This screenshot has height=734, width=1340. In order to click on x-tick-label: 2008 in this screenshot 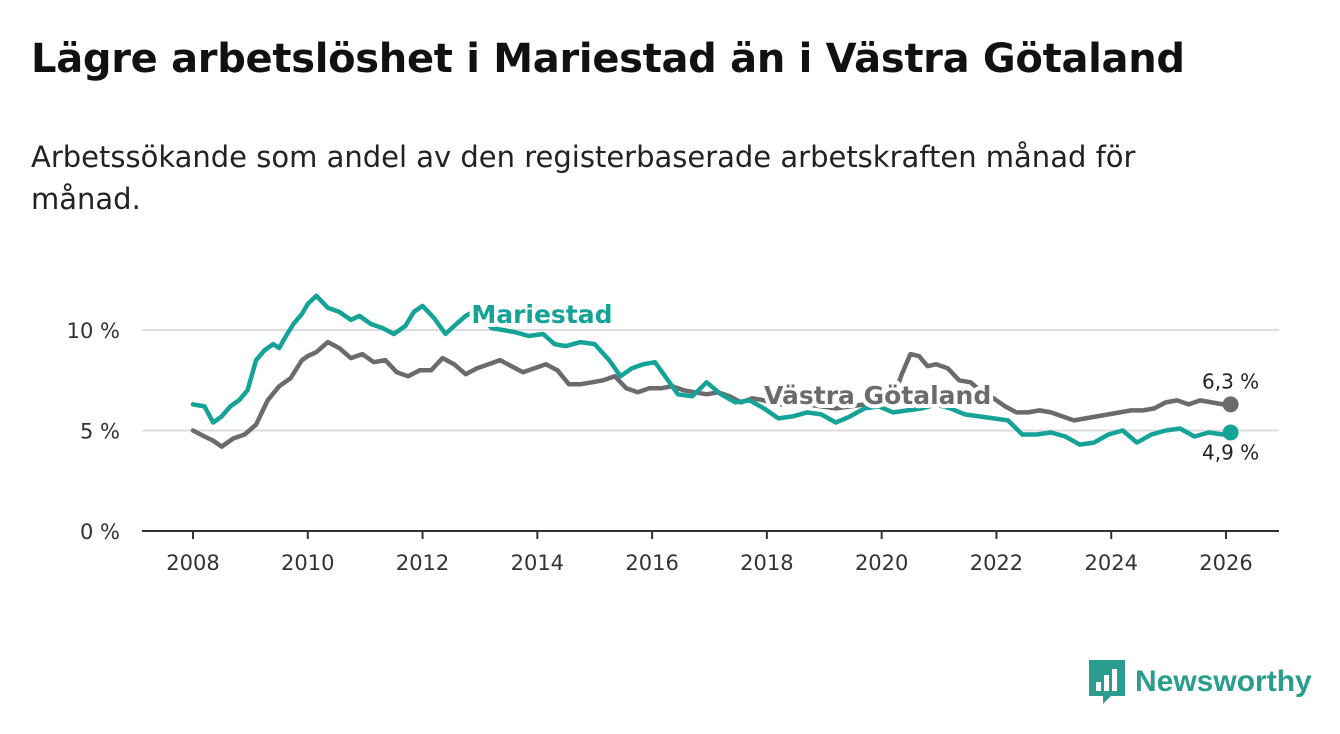, I will do `click(192, 563)`.